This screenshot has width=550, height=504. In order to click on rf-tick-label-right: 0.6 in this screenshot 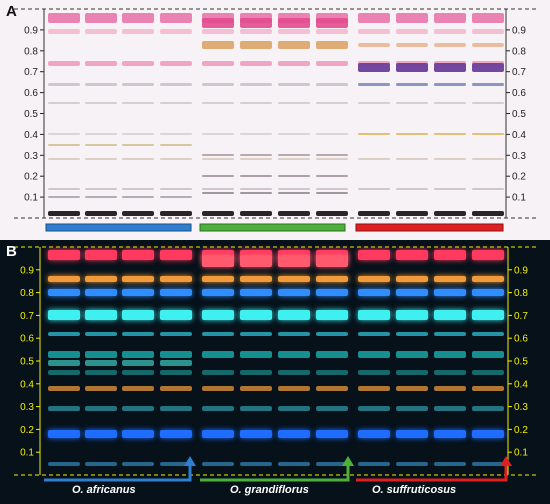, I will do `click(521, 339)`.